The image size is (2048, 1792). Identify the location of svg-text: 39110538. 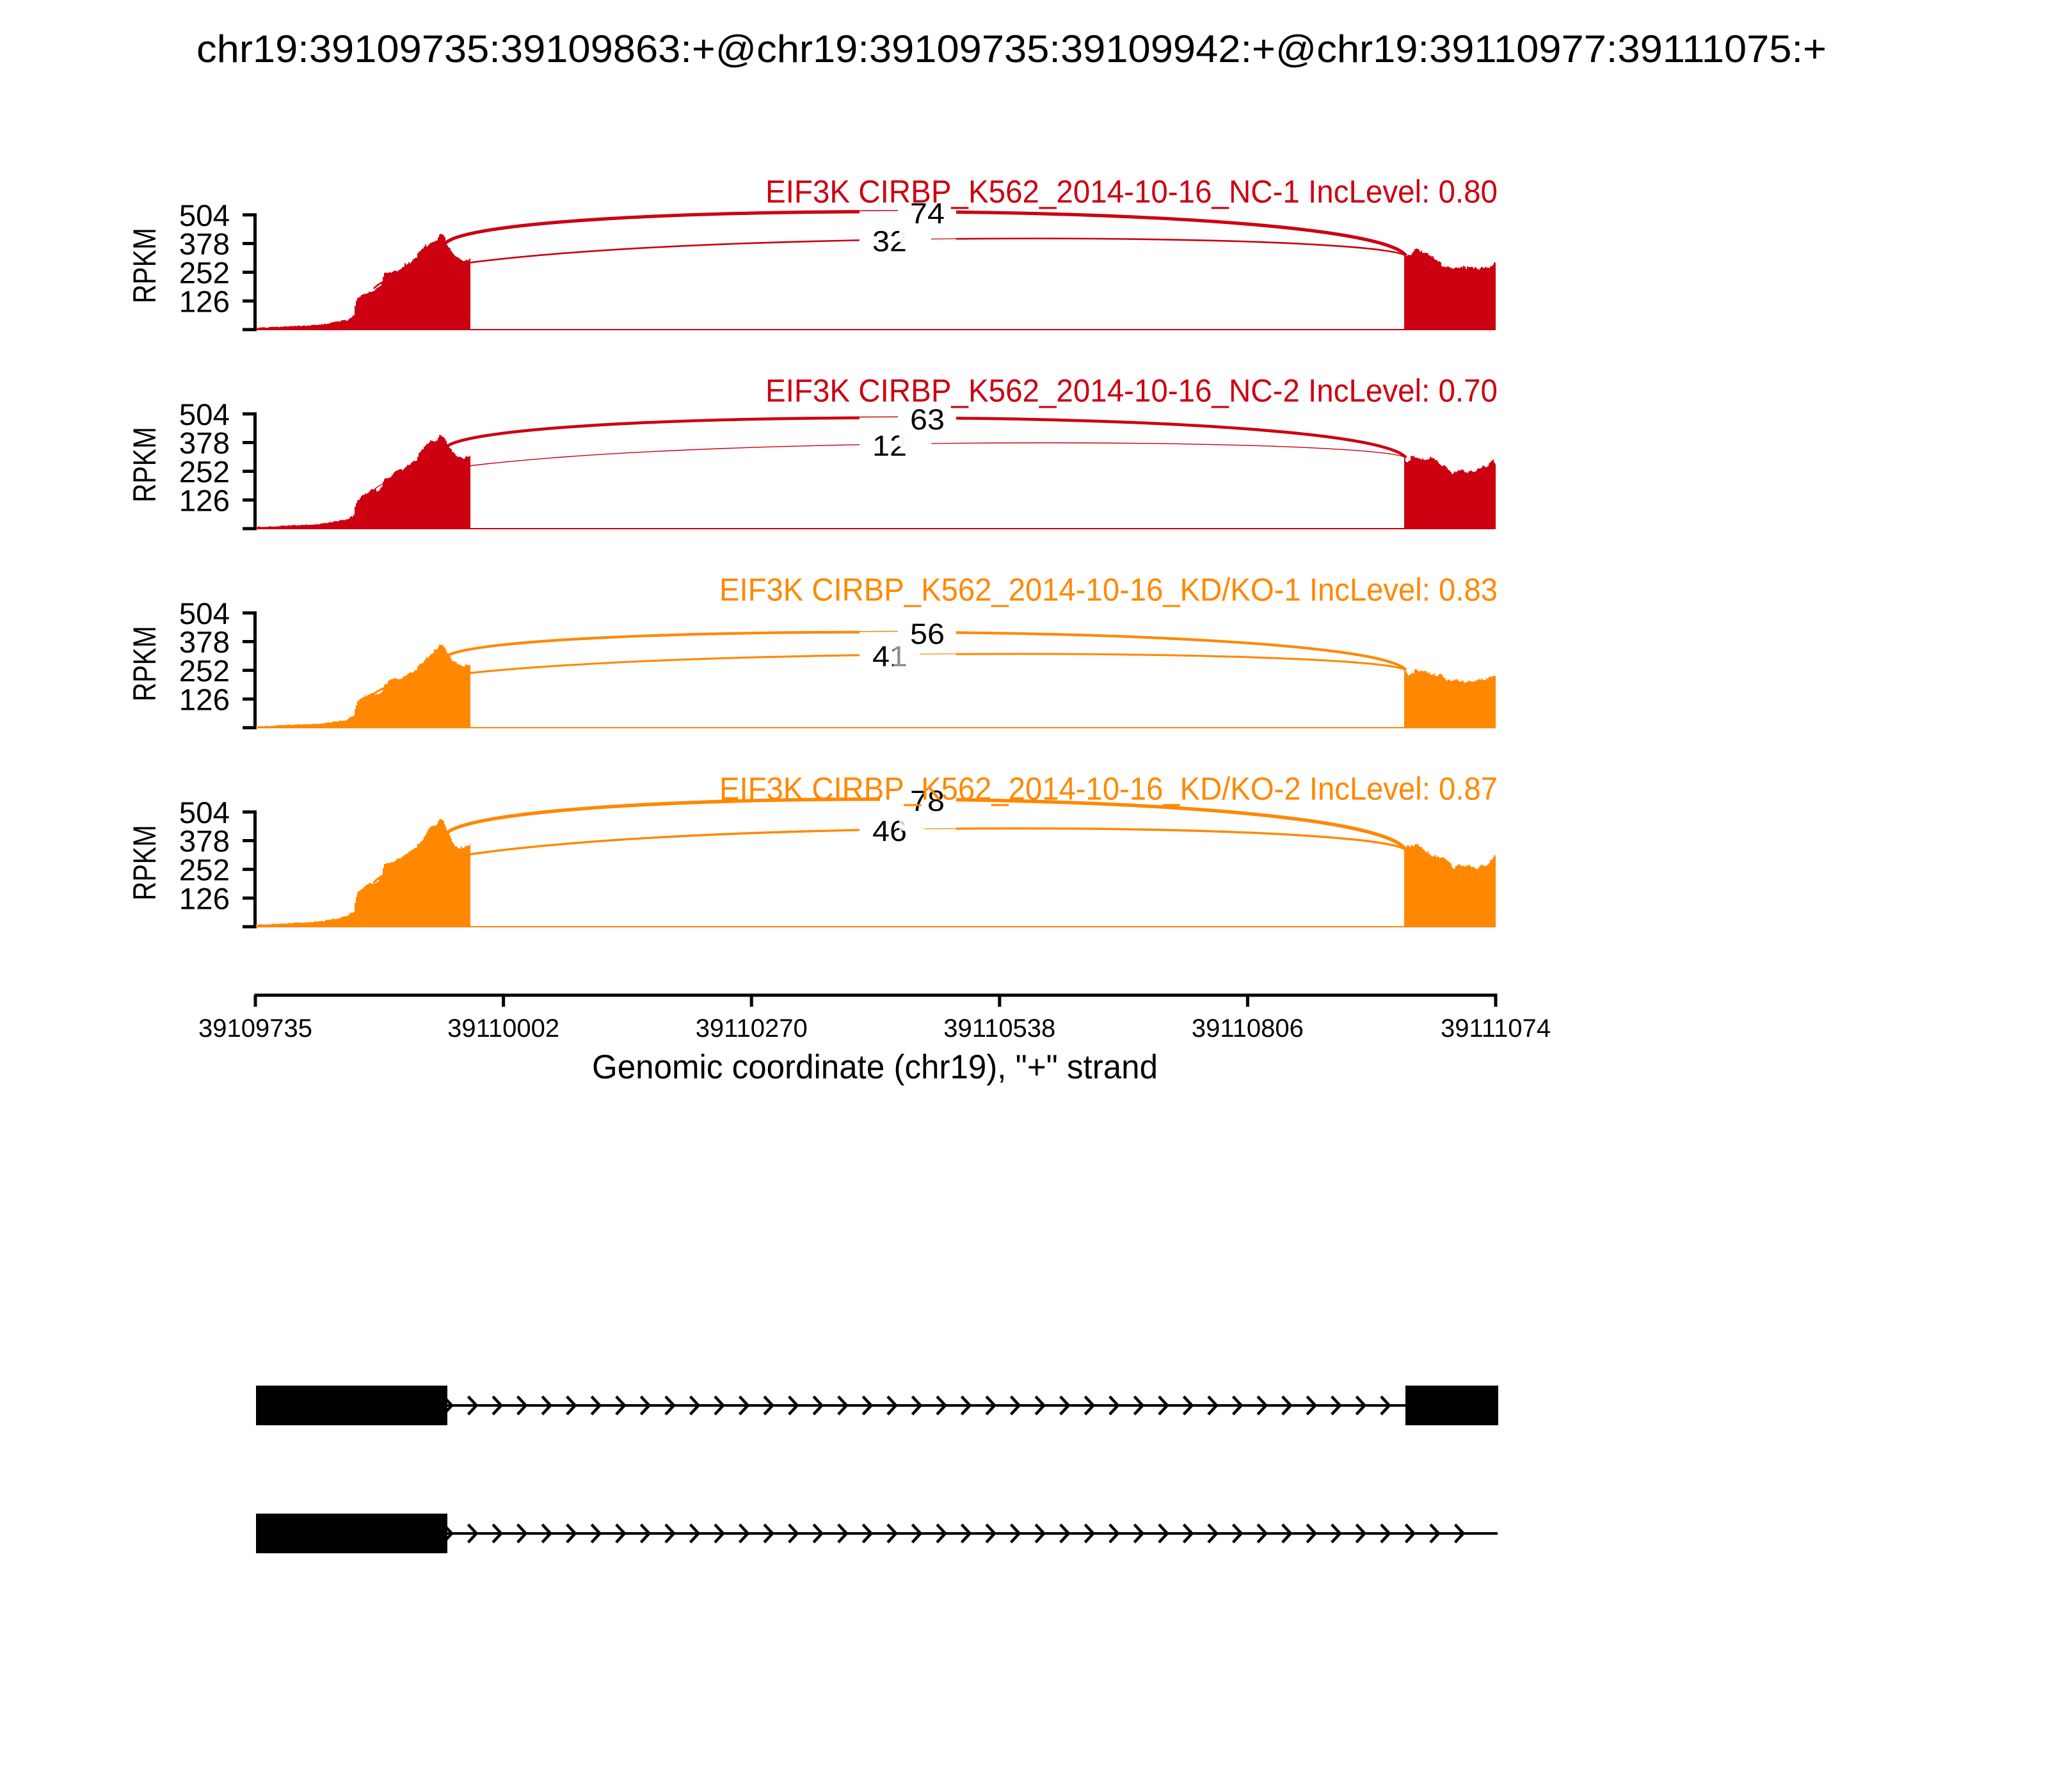
(999, 1028).